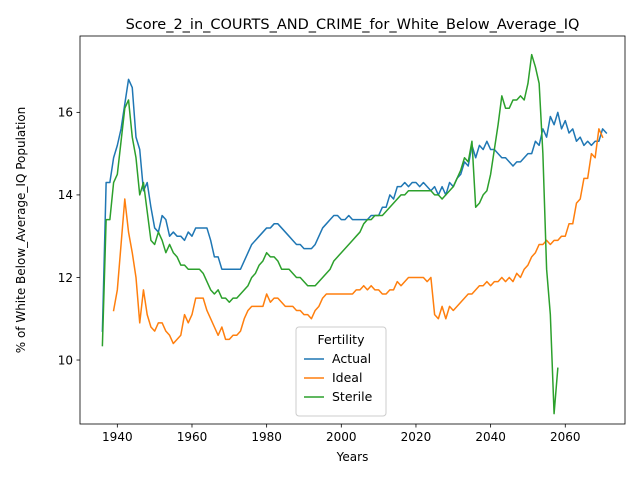 The image size is (640, 484). What do you see at coordinates (21, 230) in the screenshot?
I see `y-axis-label: % of White Below_Average_IQ Population` at bounding box center [21, 230].